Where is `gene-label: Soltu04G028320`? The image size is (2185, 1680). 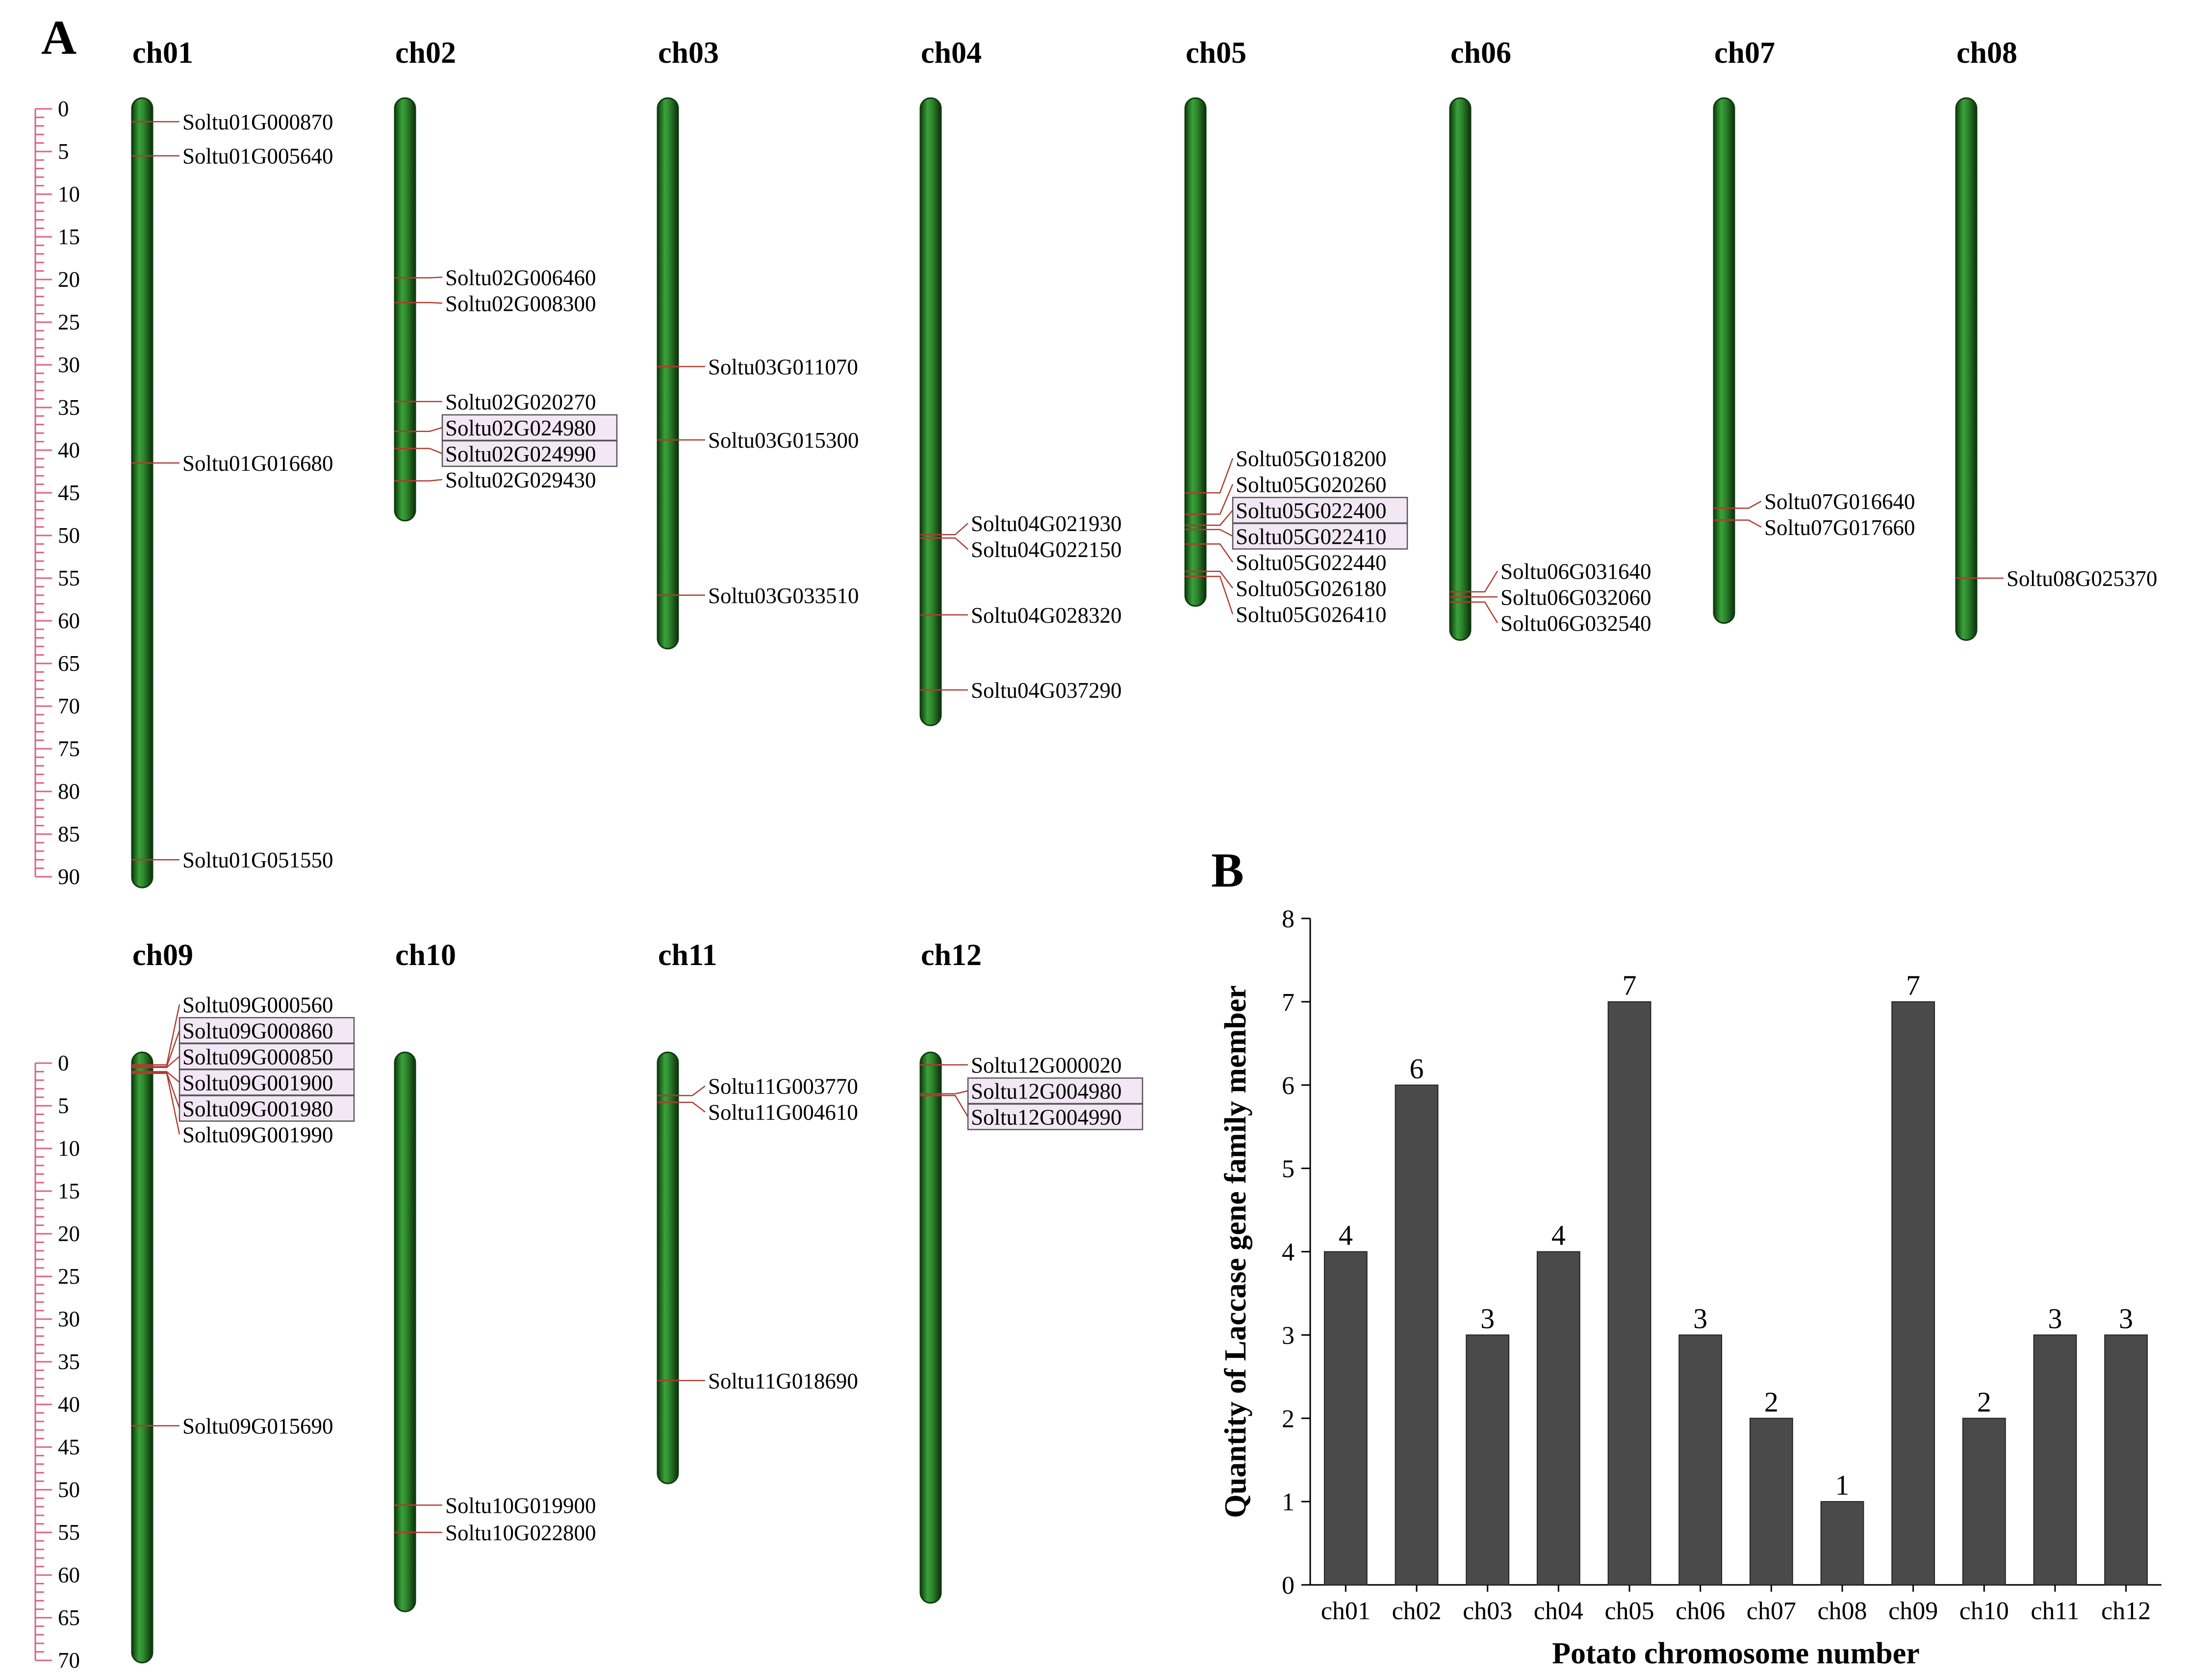
gene-label: Soltu04G028320 is located at coordinates (1046, 615).